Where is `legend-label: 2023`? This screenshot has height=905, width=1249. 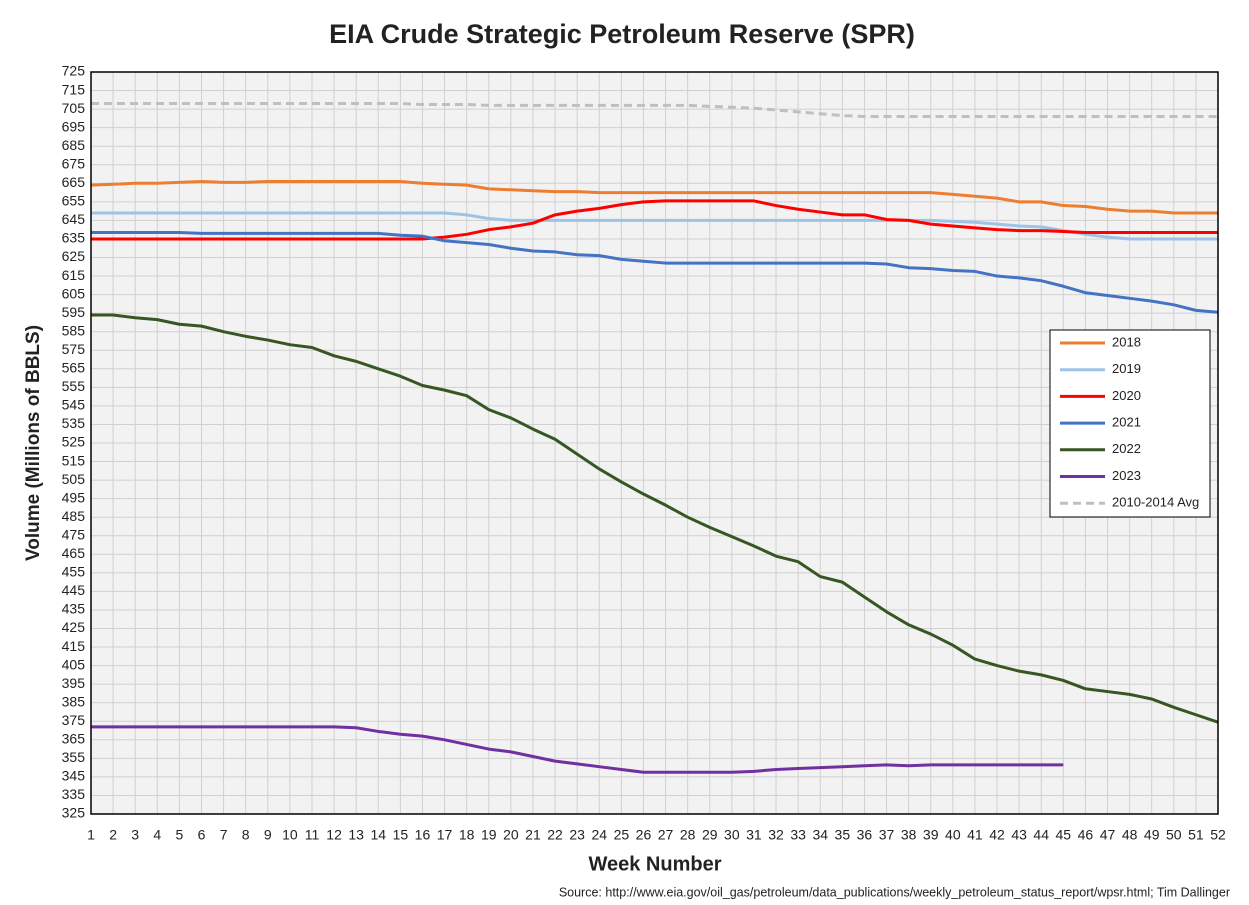
legend-label: 2023 is located at coordinates (1126, 475).